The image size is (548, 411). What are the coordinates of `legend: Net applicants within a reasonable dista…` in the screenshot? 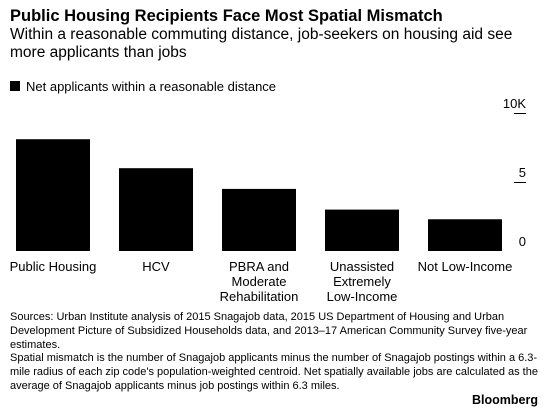 It's located at (143, 86).